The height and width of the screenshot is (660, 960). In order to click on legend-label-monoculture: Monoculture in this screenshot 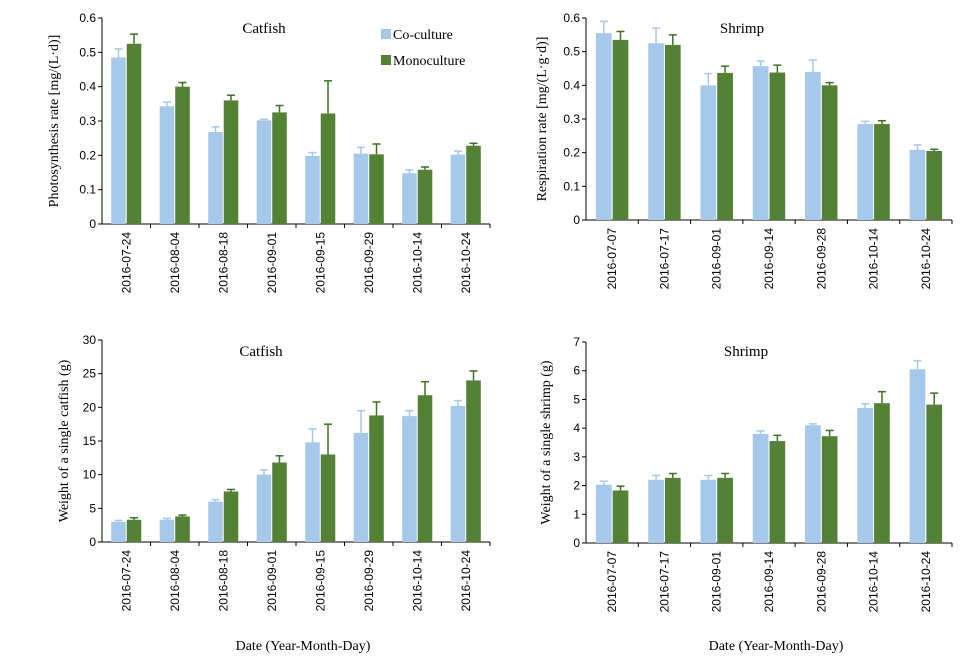, I will do `click(429, 61)`.